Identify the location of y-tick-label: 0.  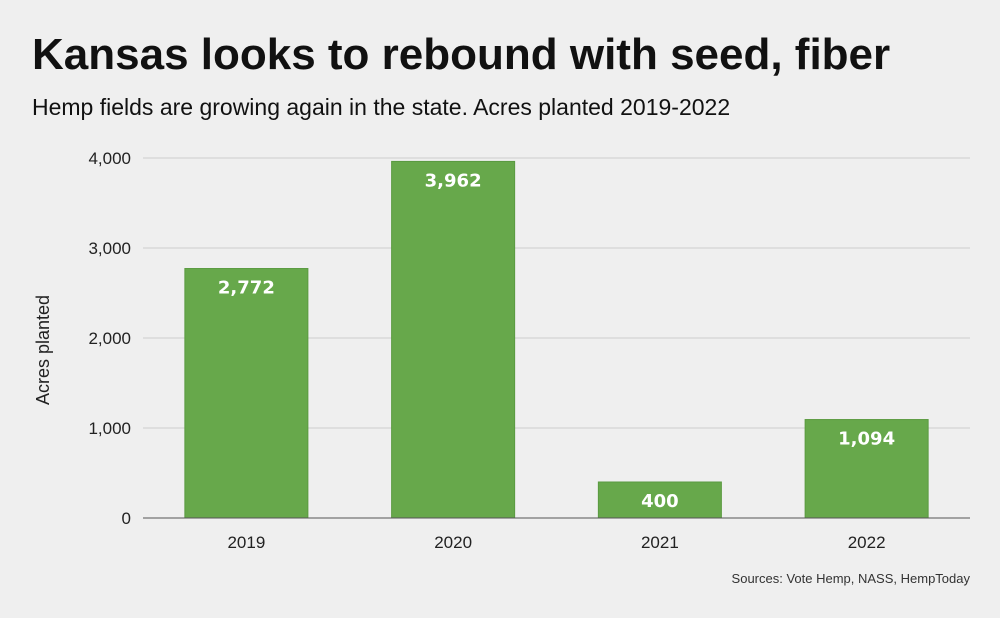
(126, 518).